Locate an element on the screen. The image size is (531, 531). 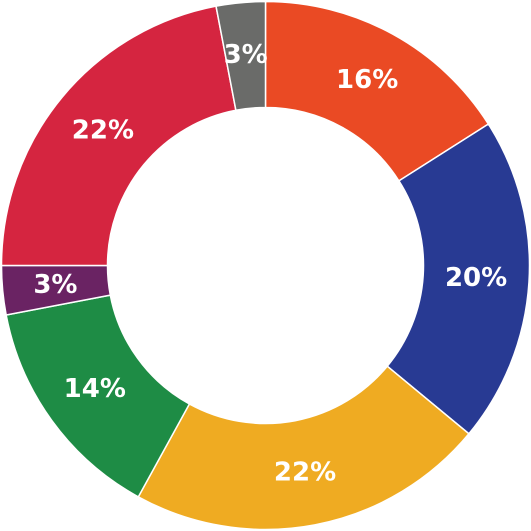
data-label: 20% is located at coordinates (476, 278).